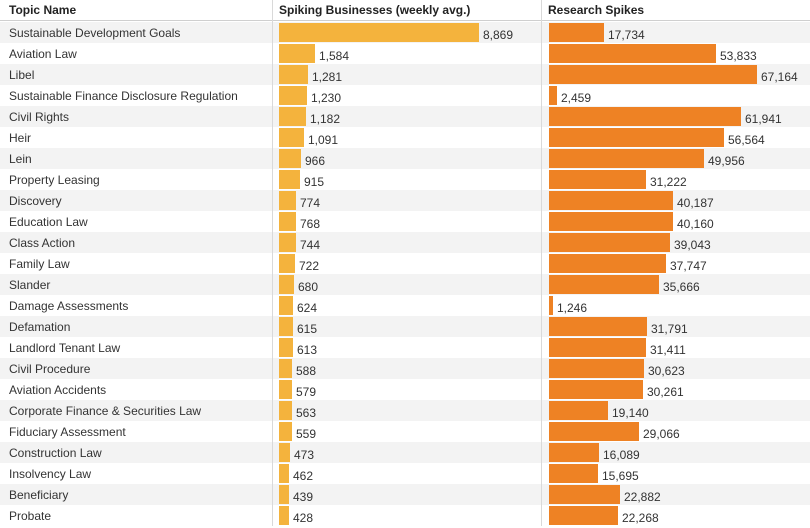 The height and width of the screenshot is (528, 810). I want to click on topic-name-label: Property Leasing, so click(54, 180).